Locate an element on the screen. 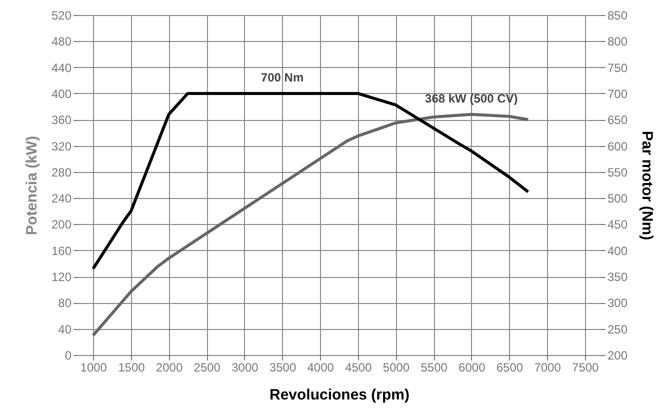 The width and height of the screenshot is (666, 420). y-tick-label: 240 is located at coordinates (61, 199).